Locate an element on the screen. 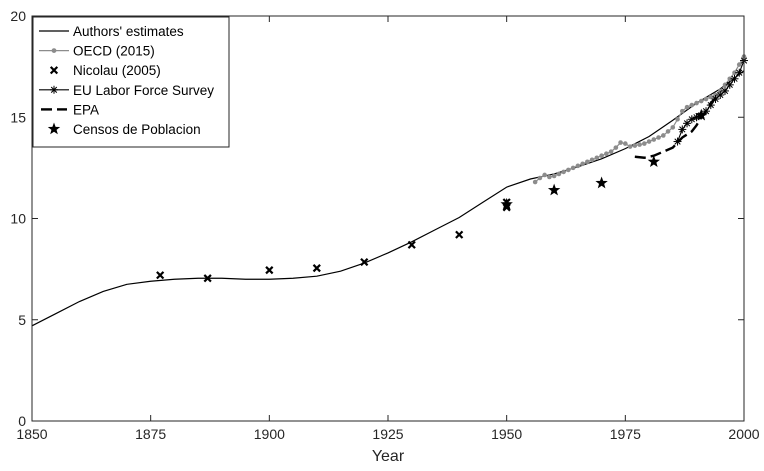  legend-label: Authors' estimates is located at coordinates (128, 31).